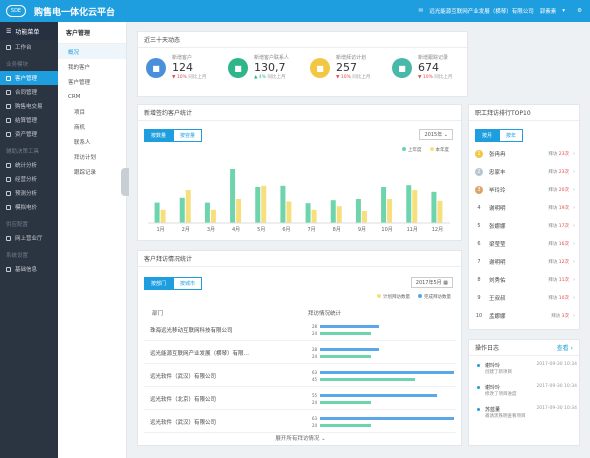  What do you see at coordinates (479, 225) in the screenshot?
I see `rank-number: 5` at bounding box center [479, 225].